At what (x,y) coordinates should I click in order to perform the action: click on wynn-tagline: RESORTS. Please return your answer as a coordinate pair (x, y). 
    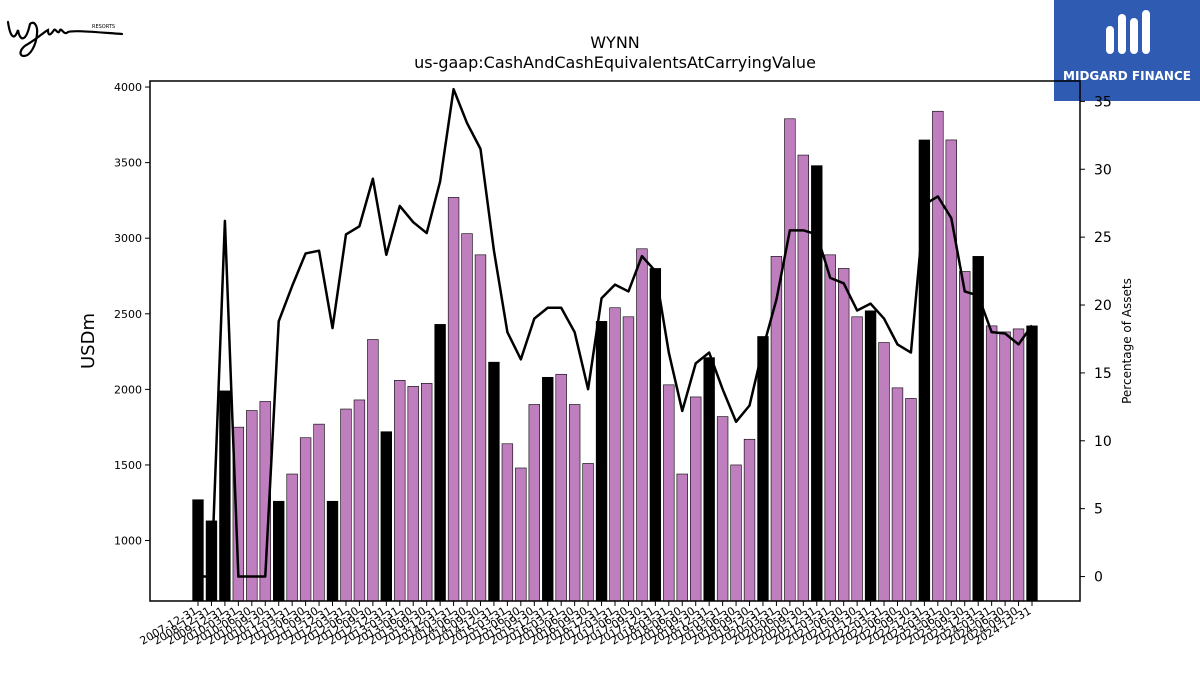
    Looking at the image, I should click on (103, 27).